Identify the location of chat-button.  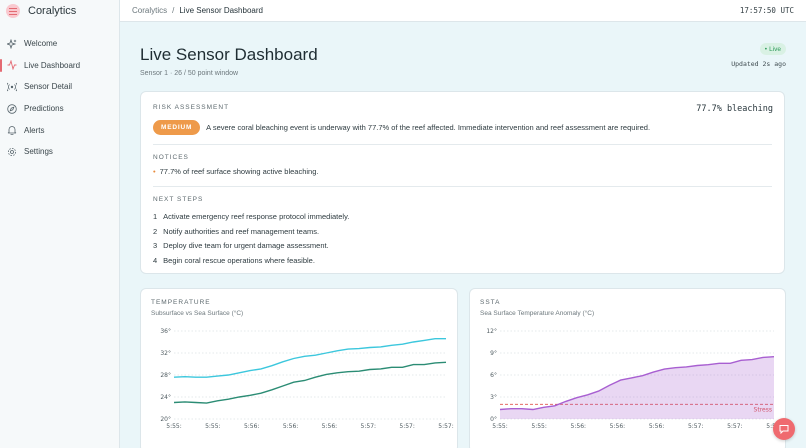
(784, 429).